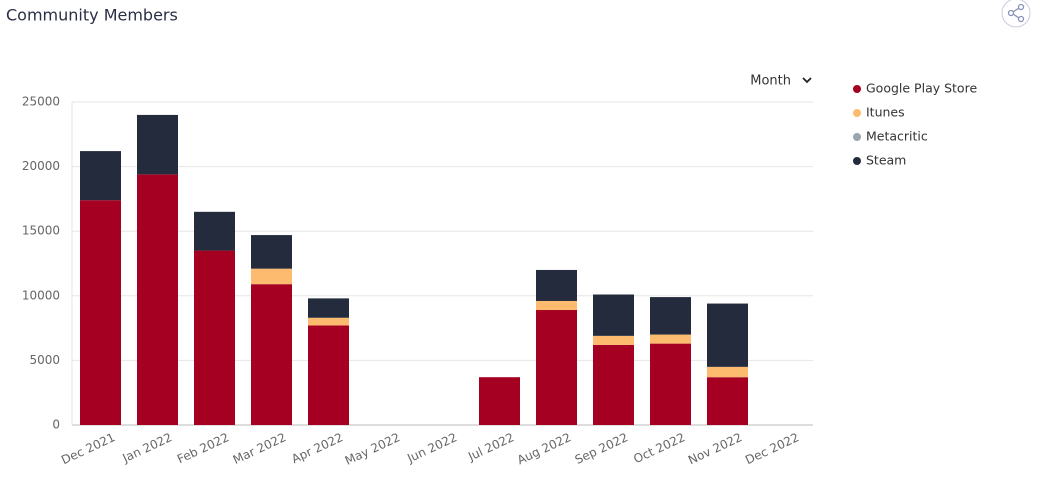  Describe the element at coordinates (44, 360) in the screenshot. I see `y-tick-label: 5000` at that location.